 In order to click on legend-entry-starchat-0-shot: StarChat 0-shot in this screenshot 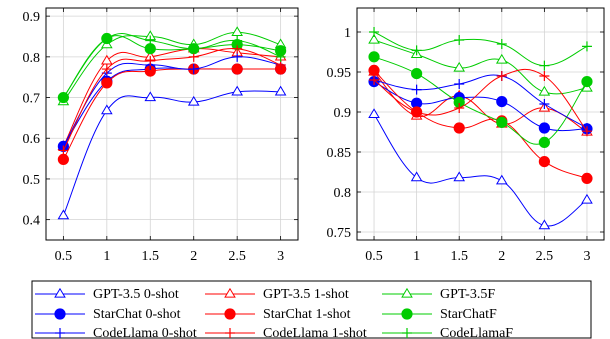, I will do `click(108, 314)`.